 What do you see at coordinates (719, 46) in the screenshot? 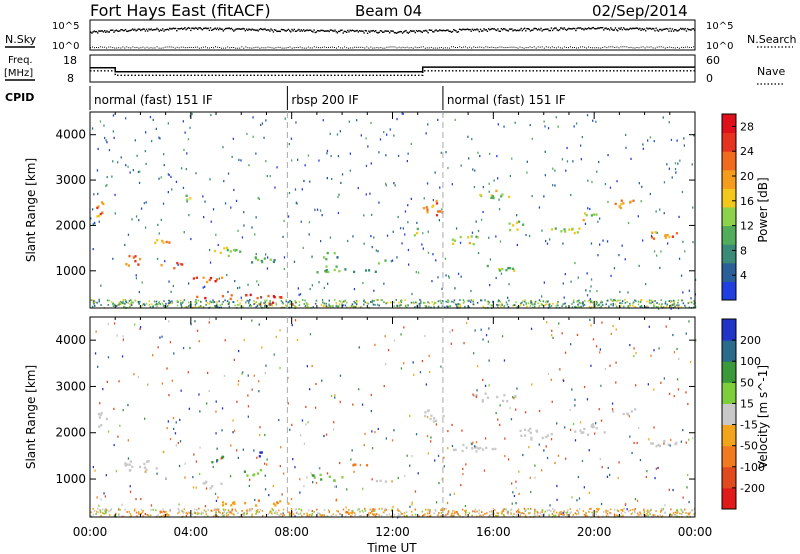
I see `nsearch-tick-bottom: 10^0` at bounding box center [719, 46].